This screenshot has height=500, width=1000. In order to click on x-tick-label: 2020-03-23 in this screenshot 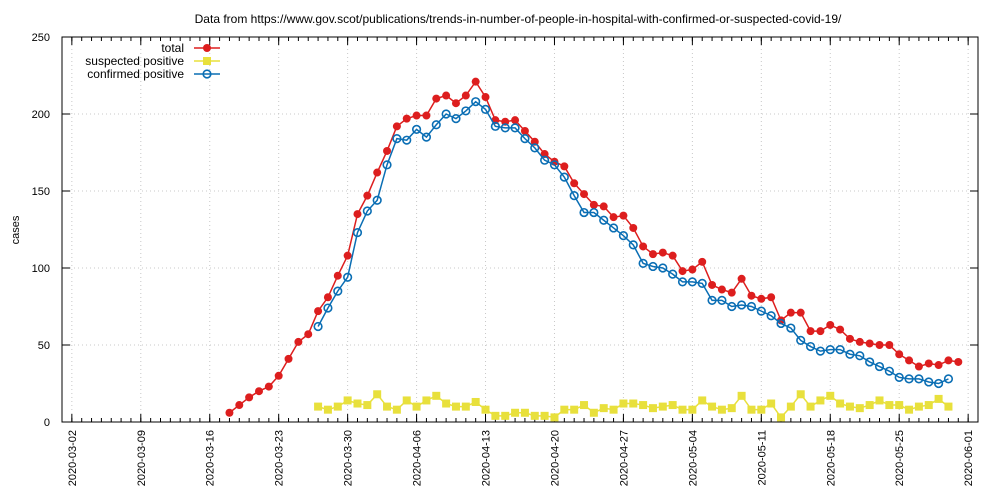, I will do `click(280, 458)`.